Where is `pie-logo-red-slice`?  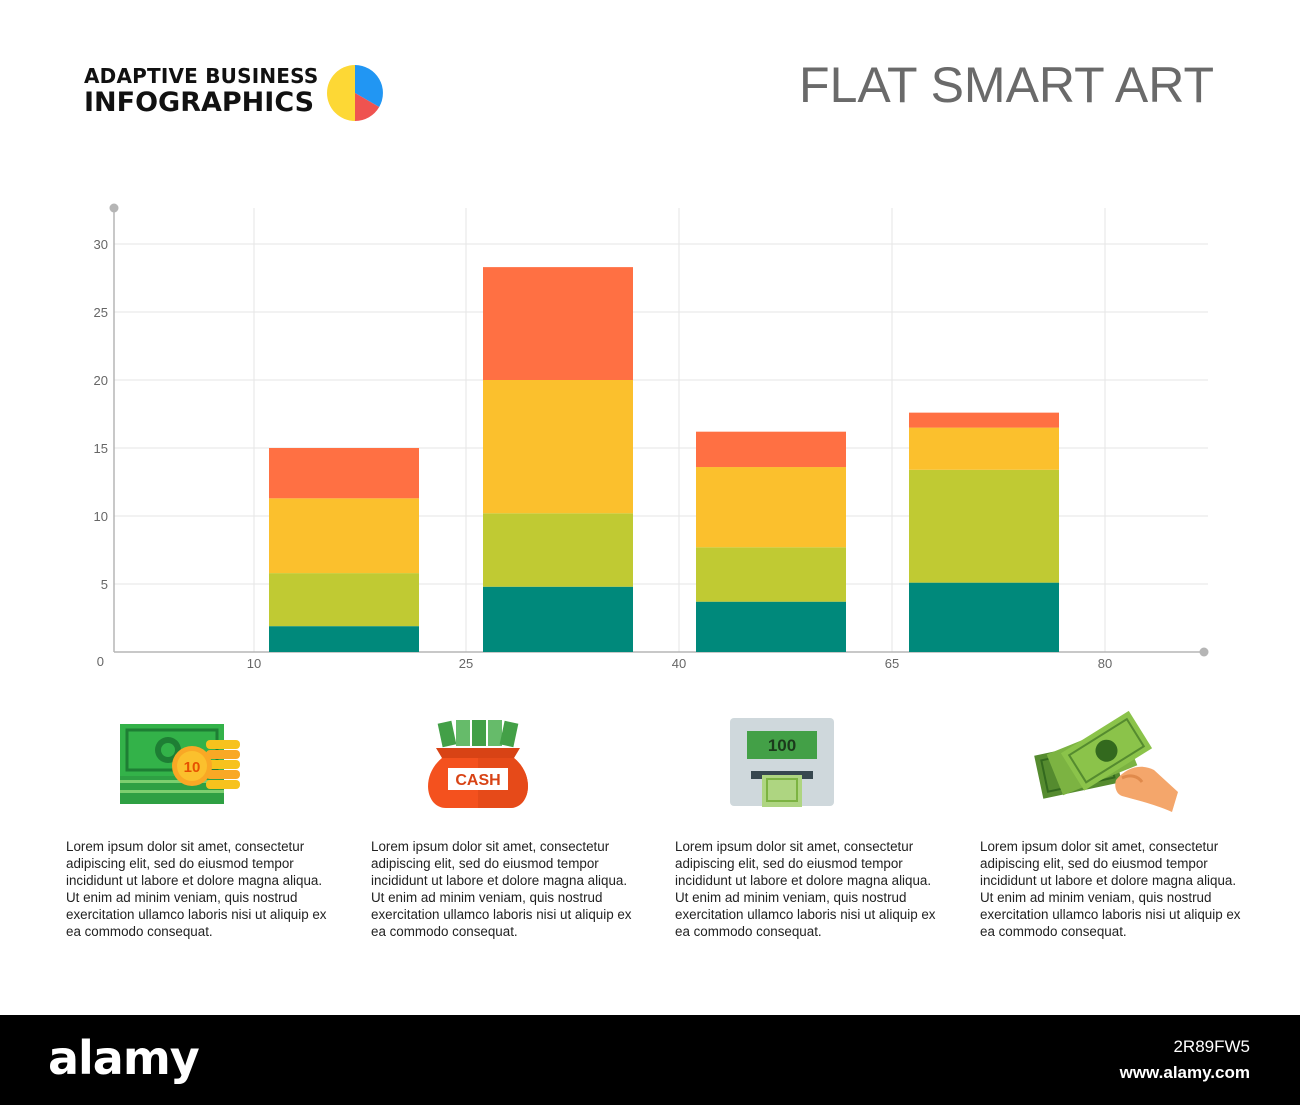
pie-logo-red-slice is located at coordinates (367, 107).